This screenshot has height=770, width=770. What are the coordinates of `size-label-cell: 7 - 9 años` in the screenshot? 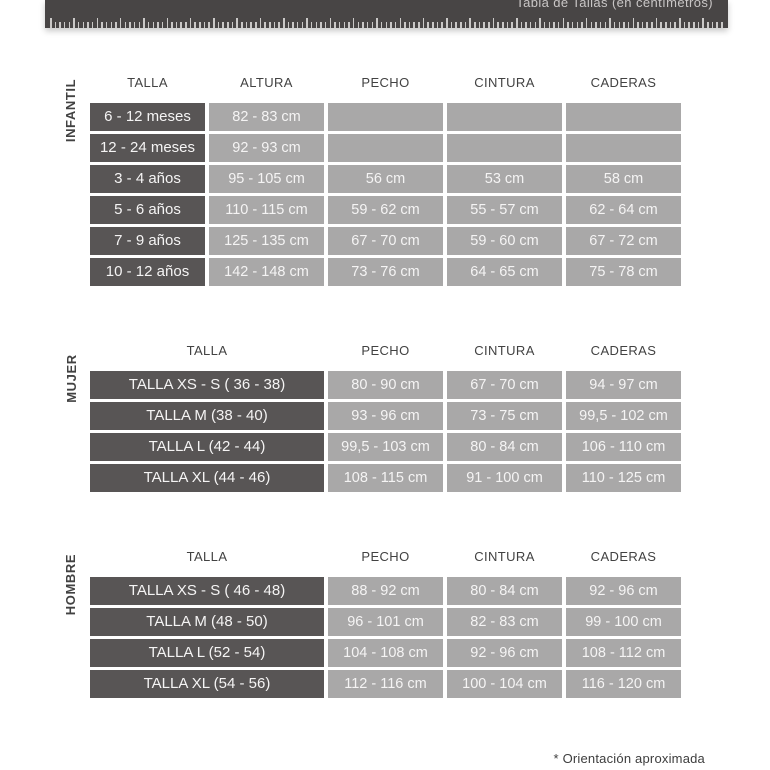 It's located at (147, 241).